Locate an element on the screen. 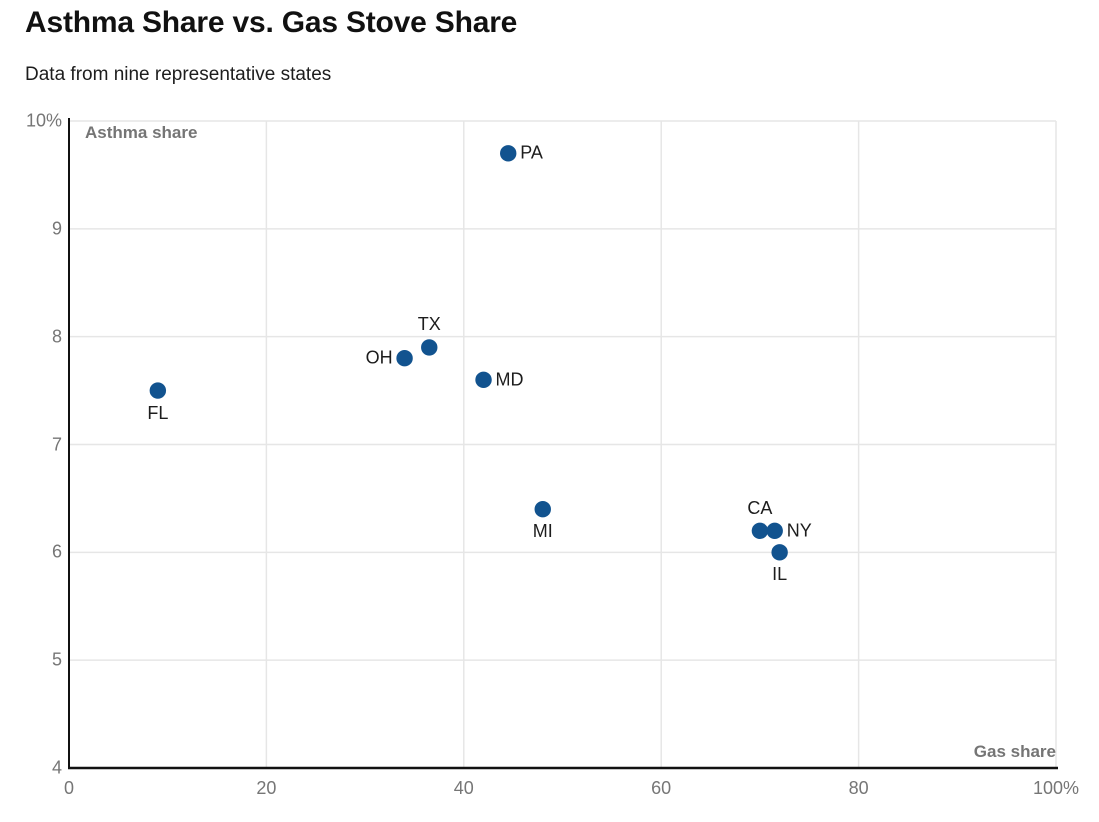 The image size is (1099, 822). chart-subtitle: Data from nine representative states is located at coordinates (178, 74).